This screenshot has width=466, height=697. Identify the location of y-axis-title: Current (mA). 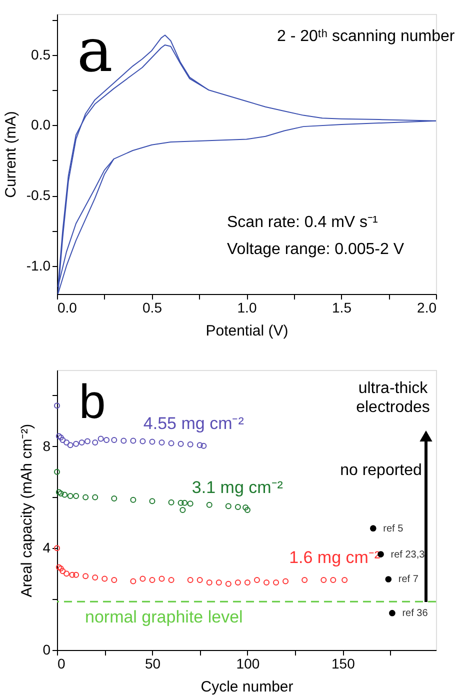
(11, 154).